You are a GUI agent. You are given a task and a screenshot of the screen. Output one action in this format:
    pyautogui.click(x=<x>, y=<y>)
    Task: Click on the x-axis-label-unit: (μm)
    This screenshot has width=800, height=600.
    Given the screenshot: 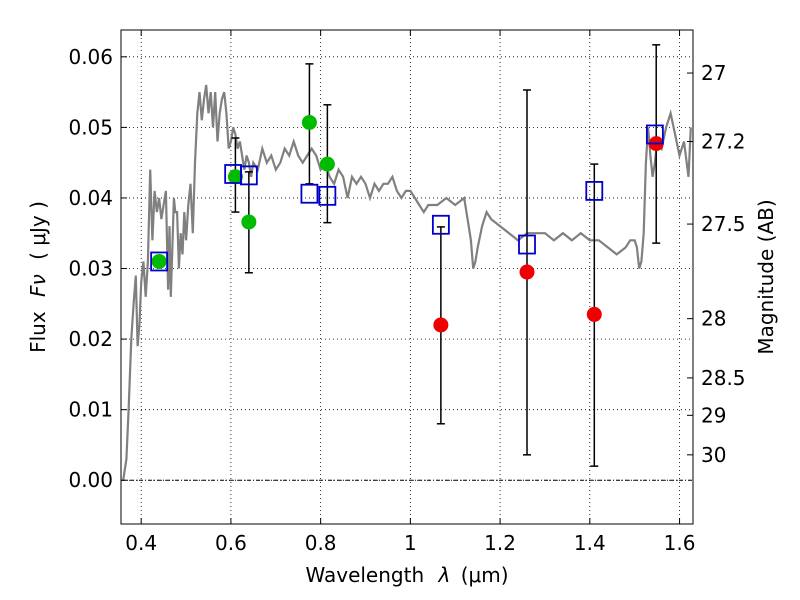 What is the action you would take?
    pyautogui.click(x=485, y=575)
    